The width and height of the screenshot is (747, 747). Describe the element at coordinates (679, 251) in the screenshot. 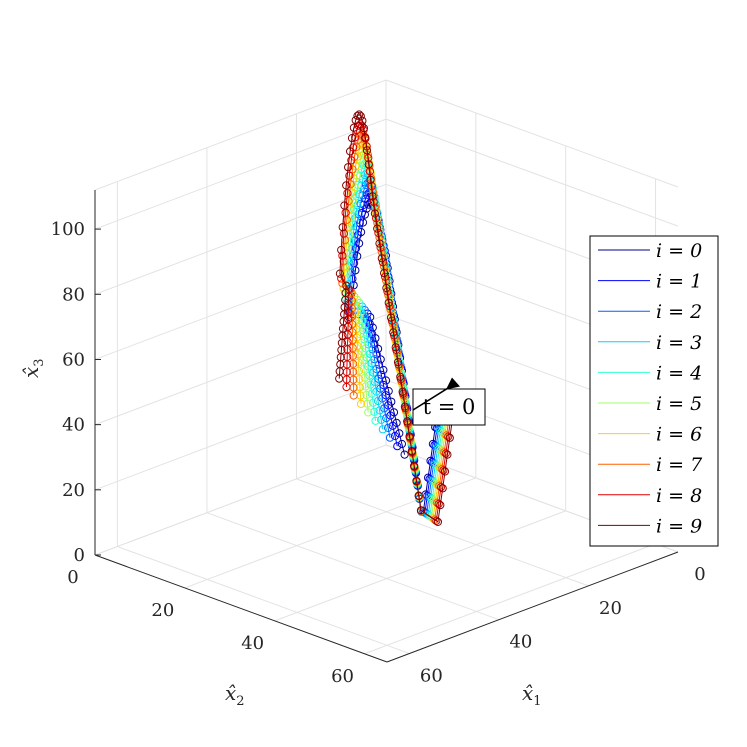

I see `legend-entry: i = 0` at that location.